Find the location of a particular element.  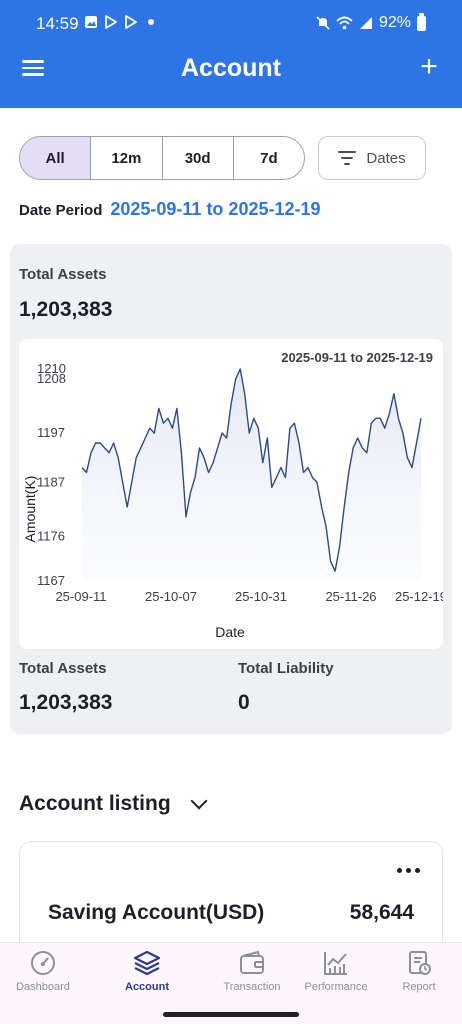

signal-icon is located at coordinates (365, 23).